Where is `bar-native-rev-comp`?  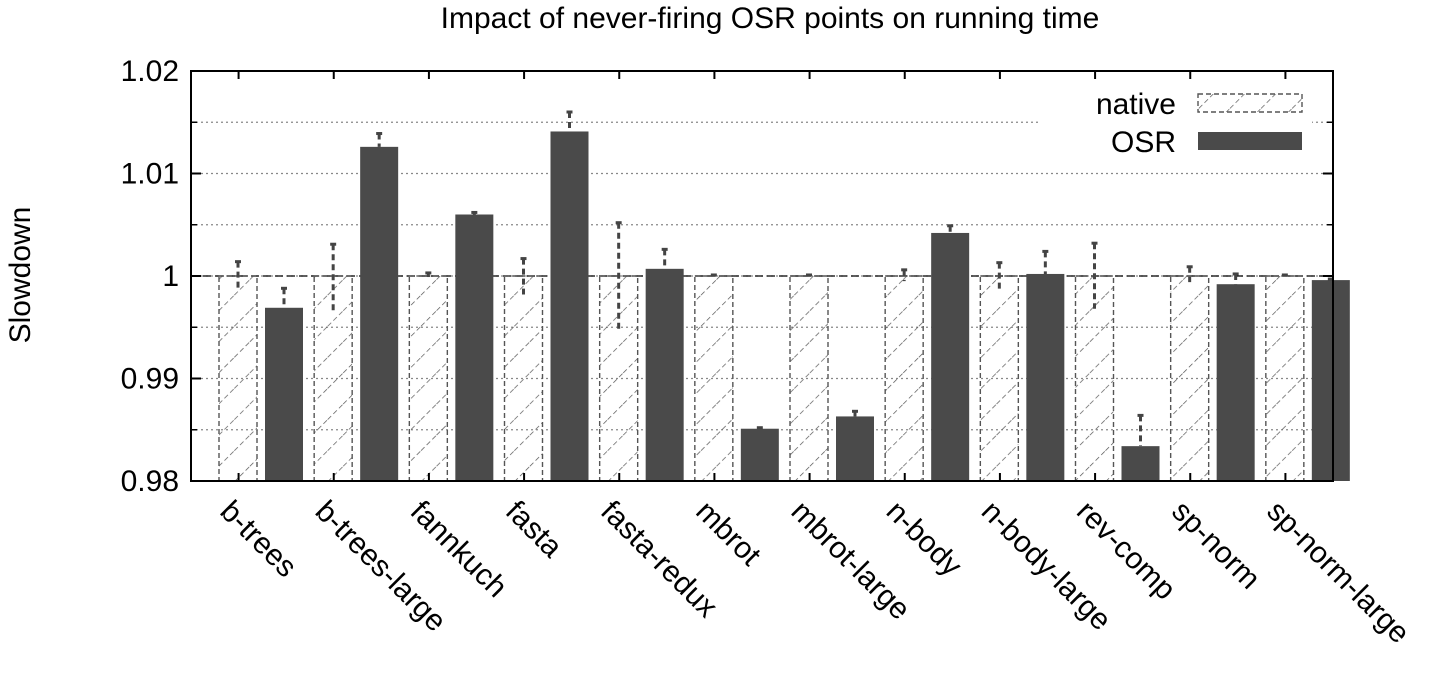
bar-native-rev-comp is located at coordinates (1094, 378).